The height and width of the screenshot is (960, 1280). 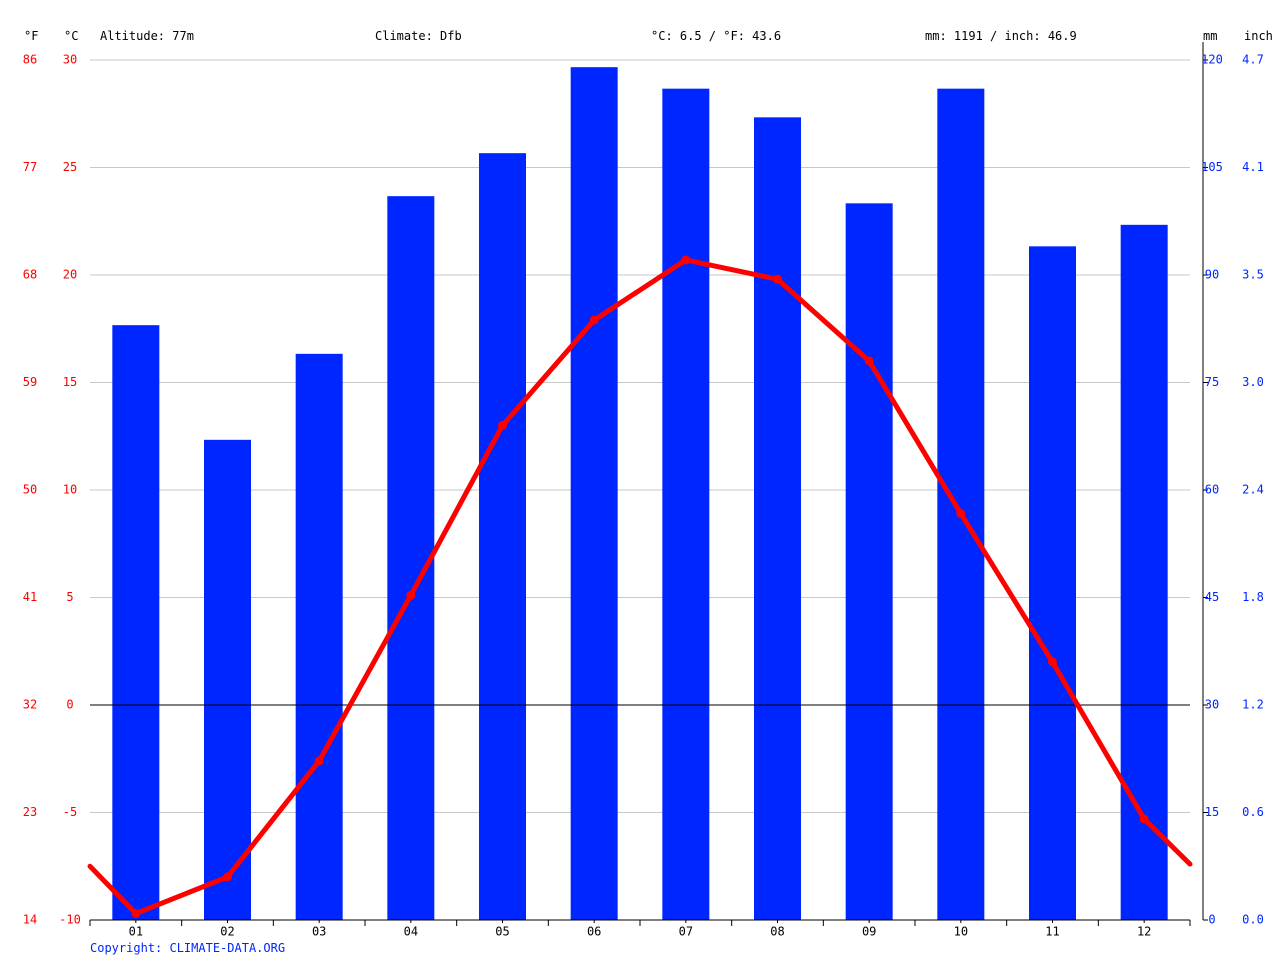 I want to click on tick-label-fahrenheit: 68, so click(x=30, y=275).